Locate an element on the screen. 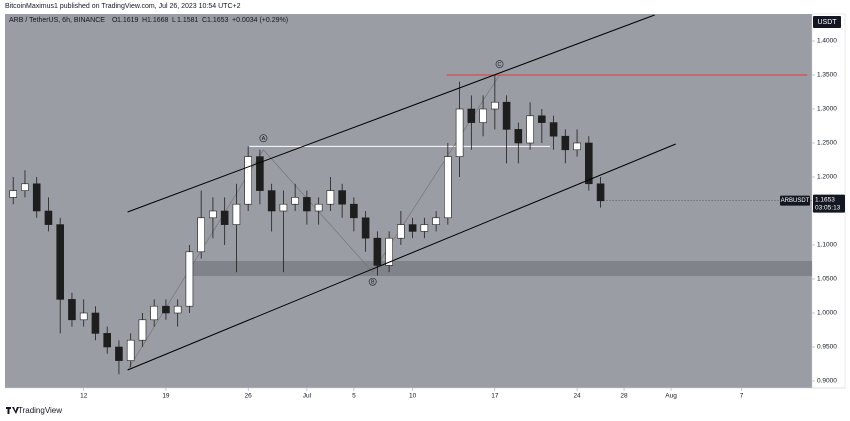 Image resolution: width=850 pixels, height=421 pixels. wave-label: B is located at coordinates (373, 282).